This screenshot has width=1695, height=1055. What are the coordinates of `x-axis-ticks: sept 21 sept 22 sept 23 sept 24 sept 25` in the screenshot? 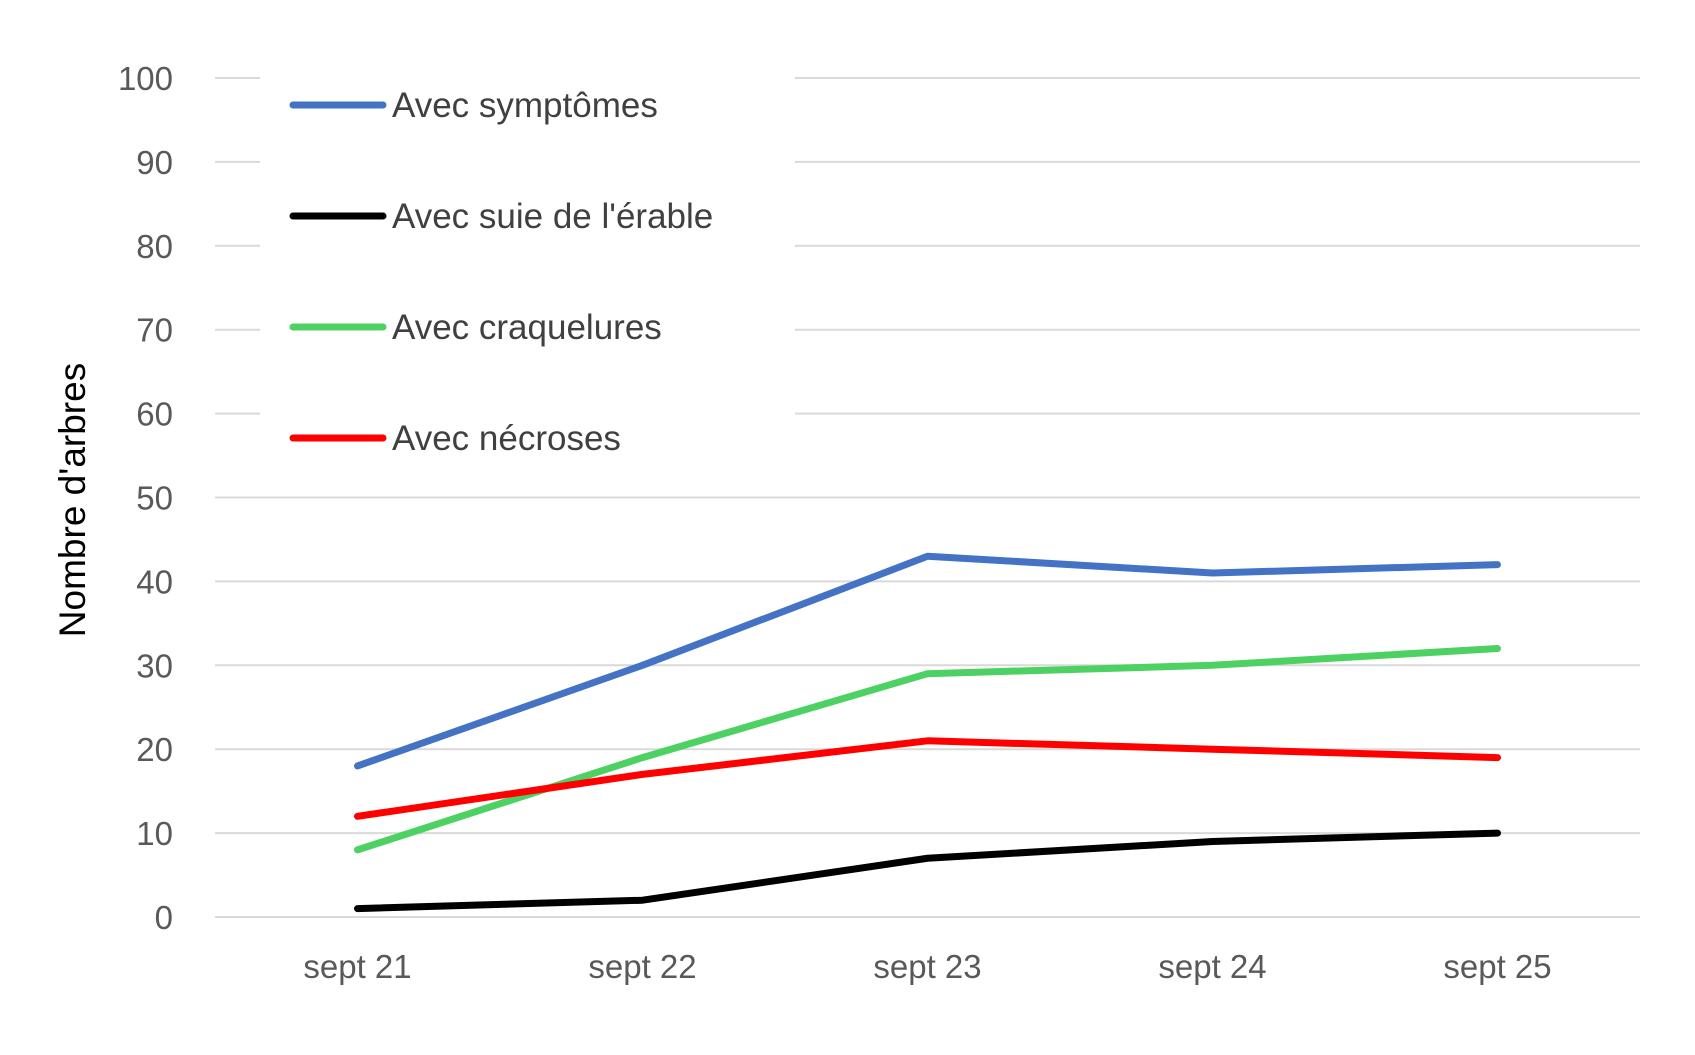 It's located at (927, 966).